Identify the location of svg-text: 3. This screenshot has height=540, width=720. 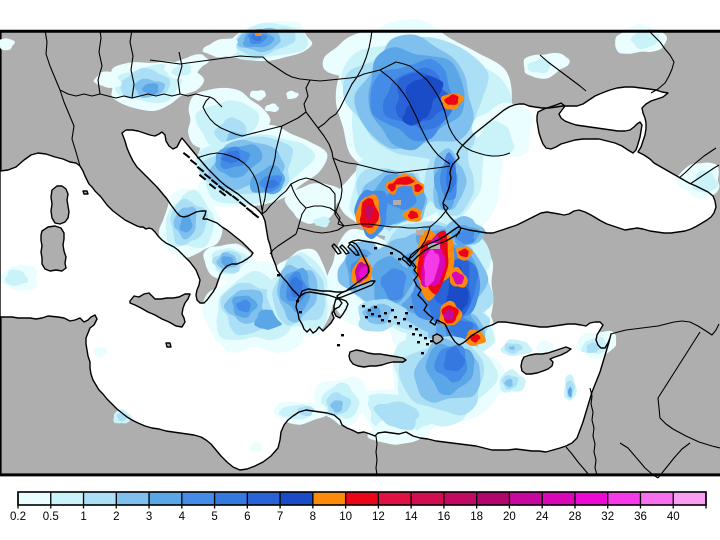
(149, 517).